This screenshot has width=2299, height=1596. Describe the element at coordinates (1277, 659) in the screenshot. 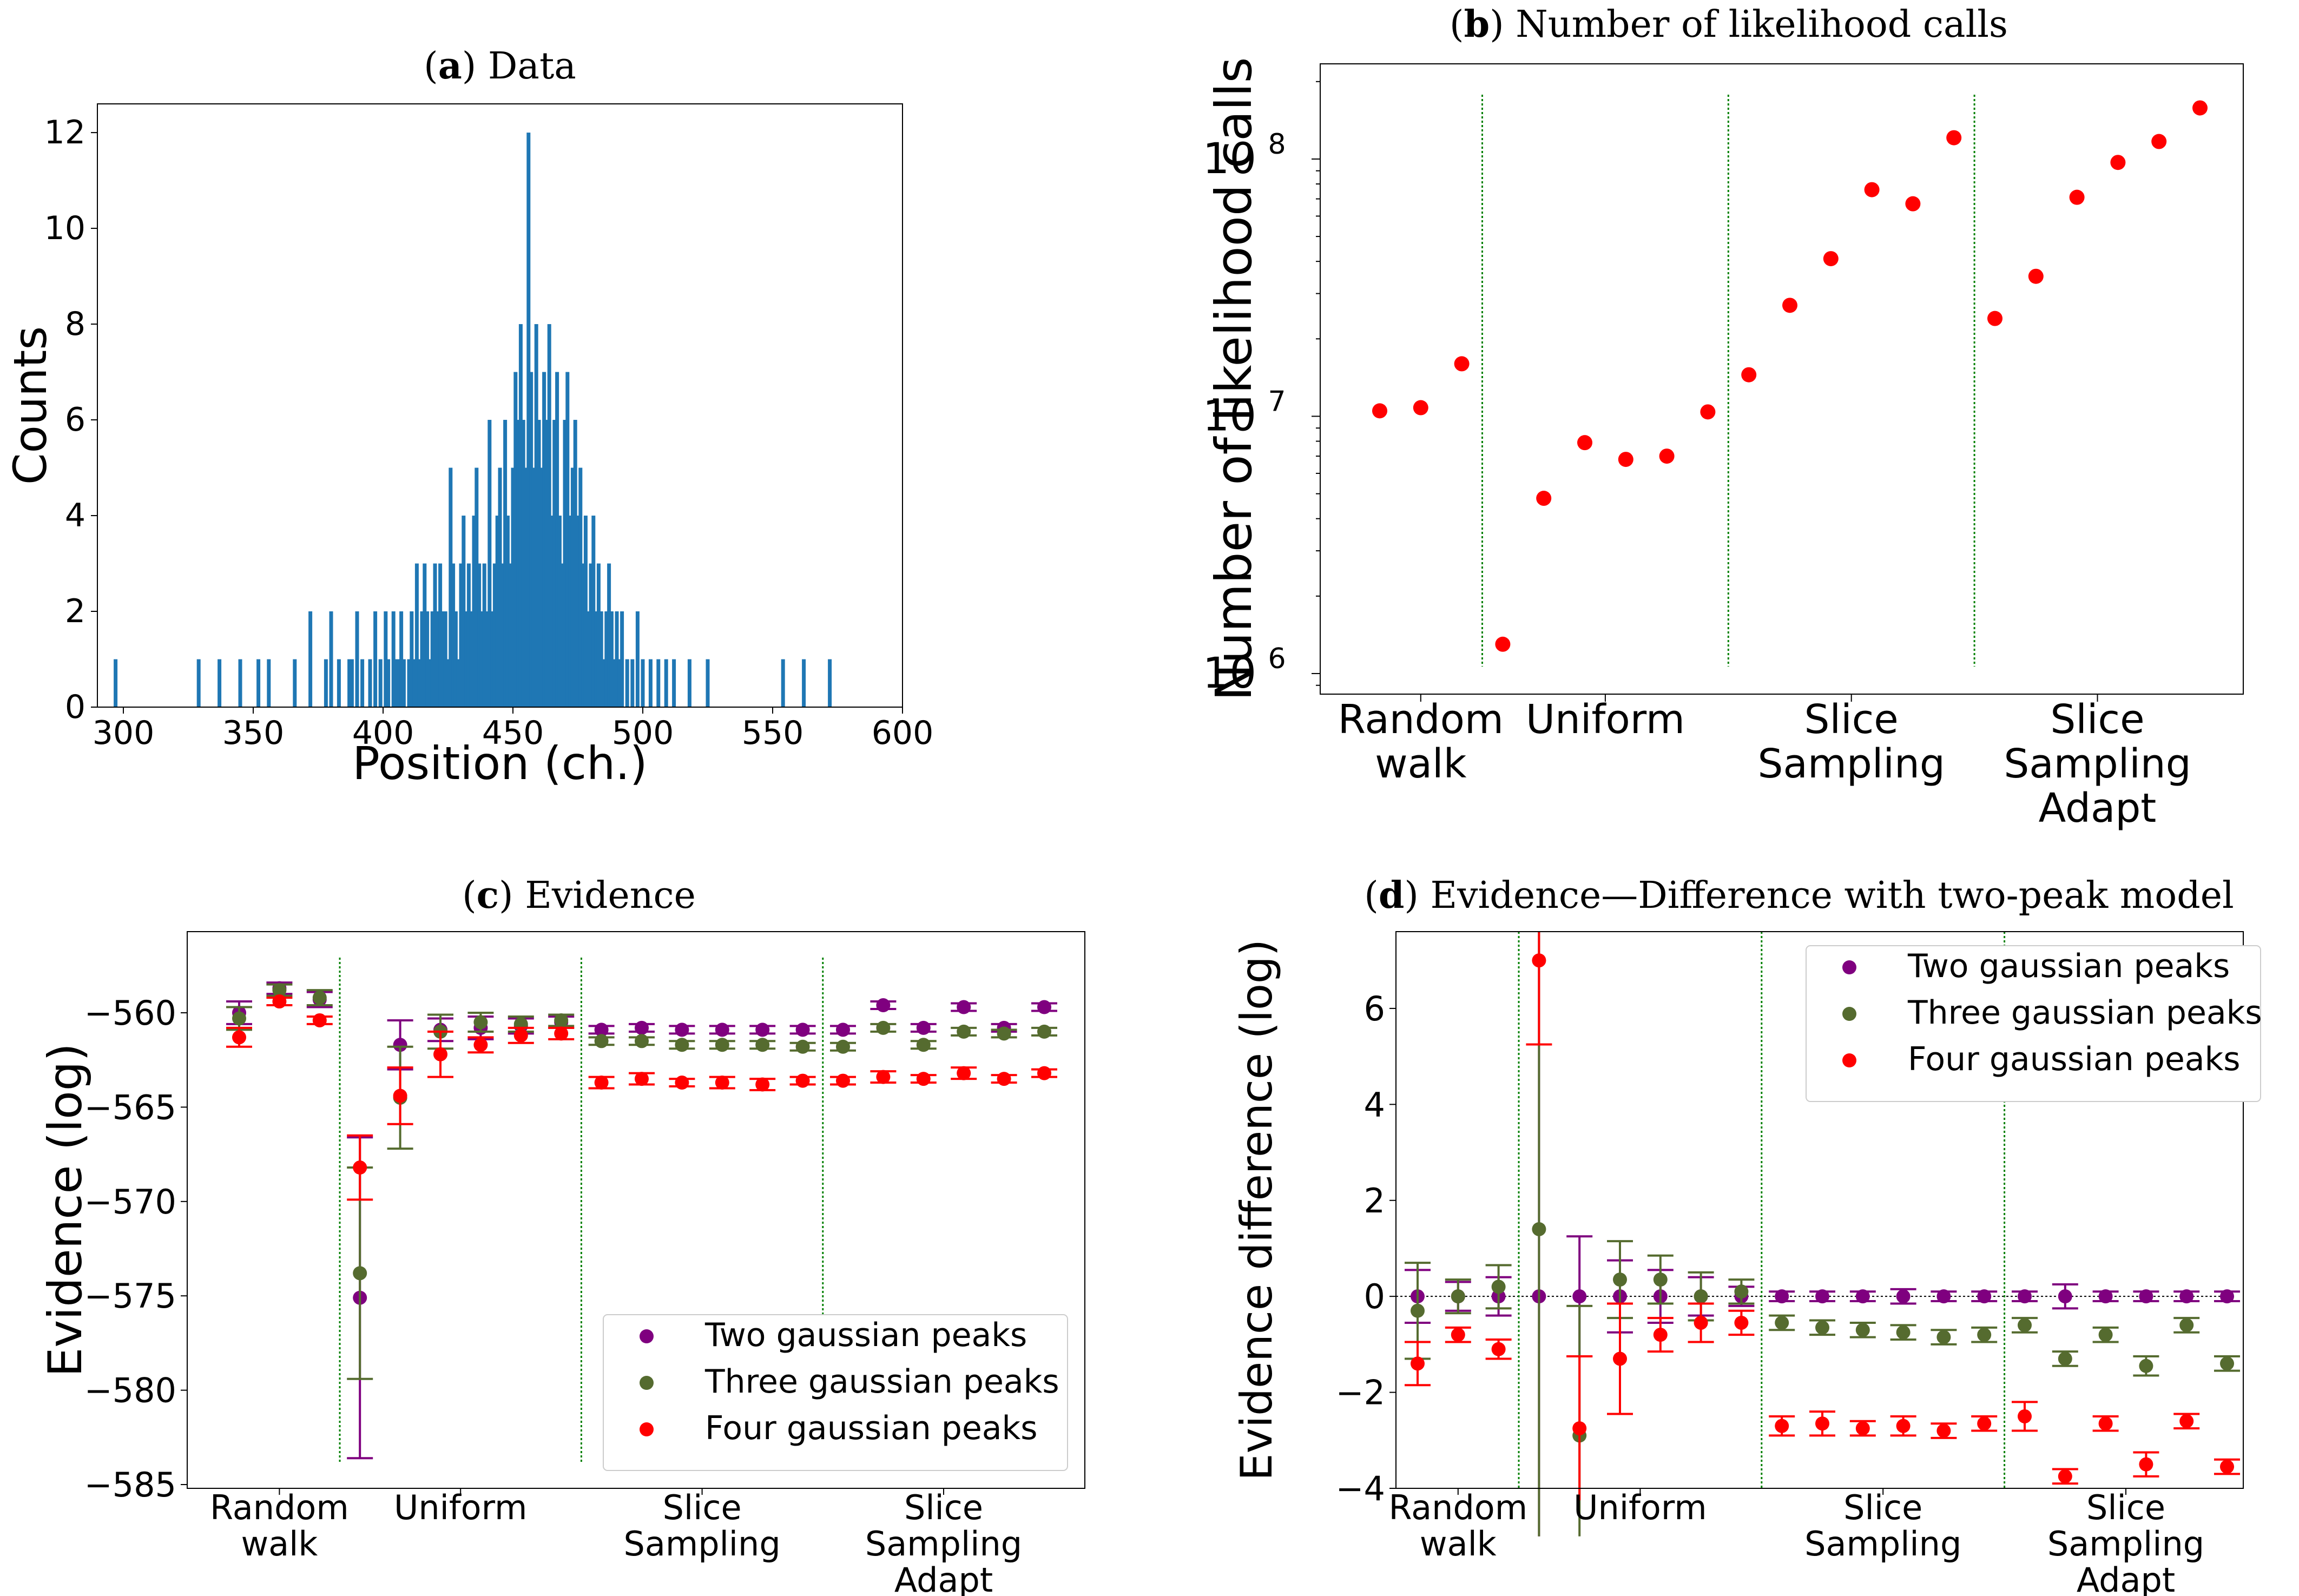

I see `y-tick-exponent: 6` at that location.